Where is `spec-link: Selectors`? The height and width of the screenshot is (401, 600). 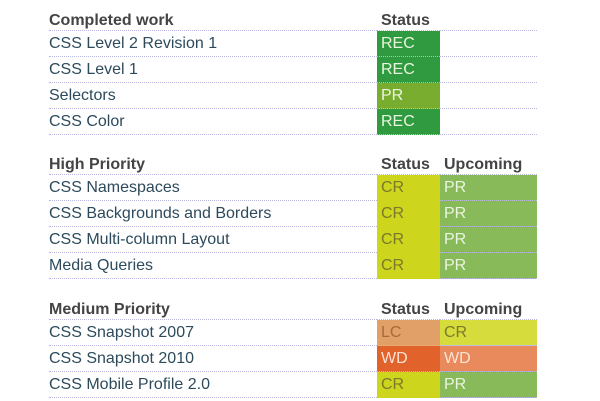
spec-link: Selectors is located at coordinates (213, 95).